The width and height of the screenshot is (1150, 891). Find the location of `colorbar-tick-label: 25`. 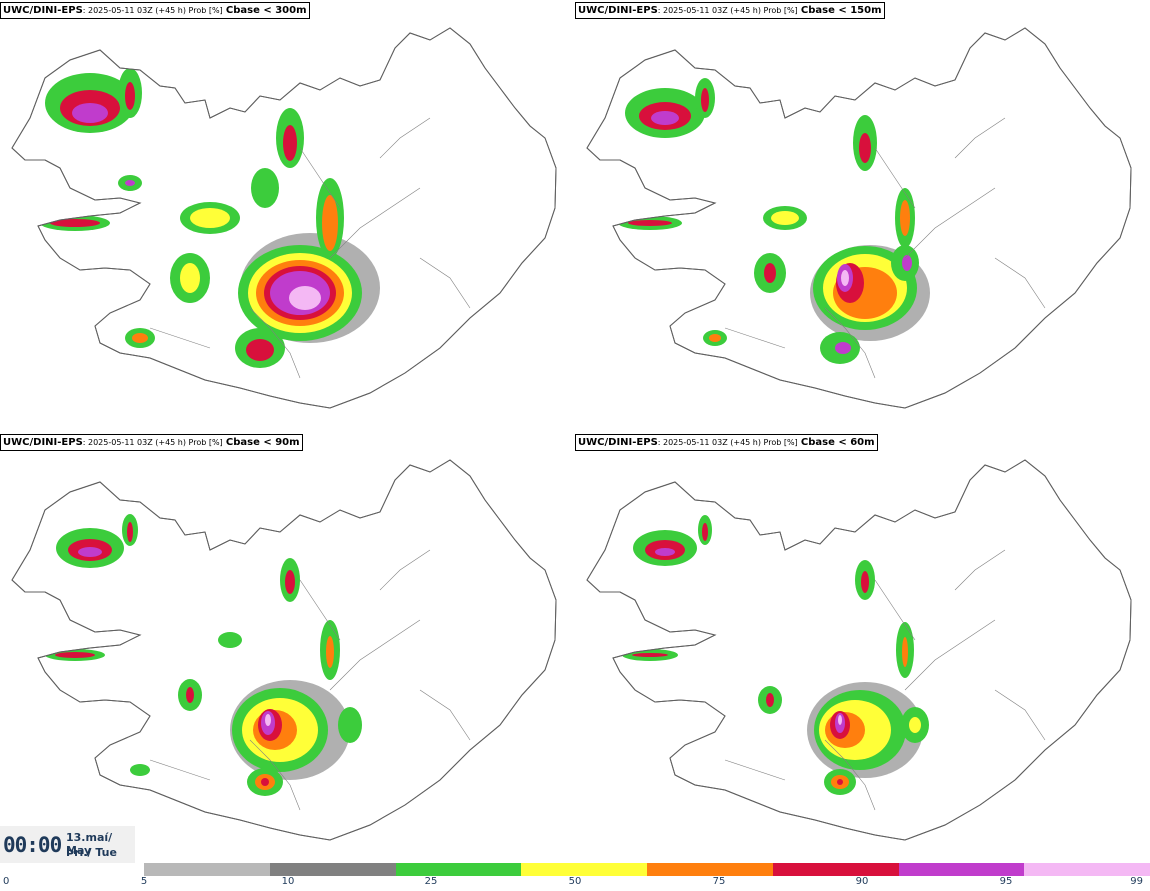

colorbar-tick-label: 25 is located at coordinates (431, 881).